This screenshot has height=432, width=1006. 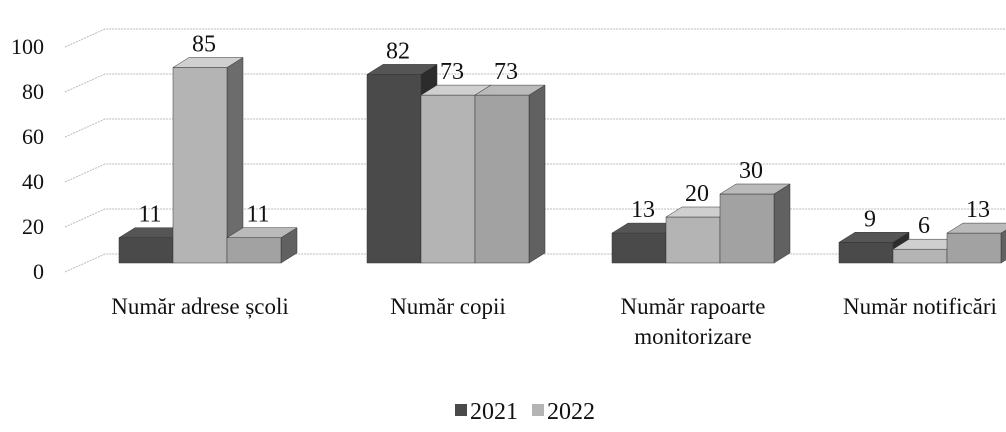 What do you see at coordinates (33, 136) in the screenshot?
I see `y-tick-label: 60` at bounding box center [33, 136].